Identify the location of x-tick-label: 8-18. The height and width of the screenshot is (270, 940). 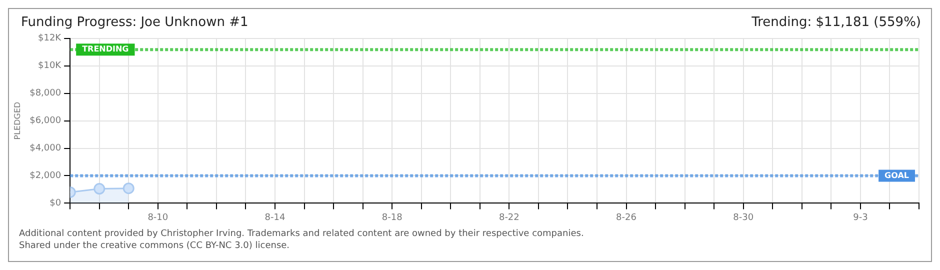
(392, 217).